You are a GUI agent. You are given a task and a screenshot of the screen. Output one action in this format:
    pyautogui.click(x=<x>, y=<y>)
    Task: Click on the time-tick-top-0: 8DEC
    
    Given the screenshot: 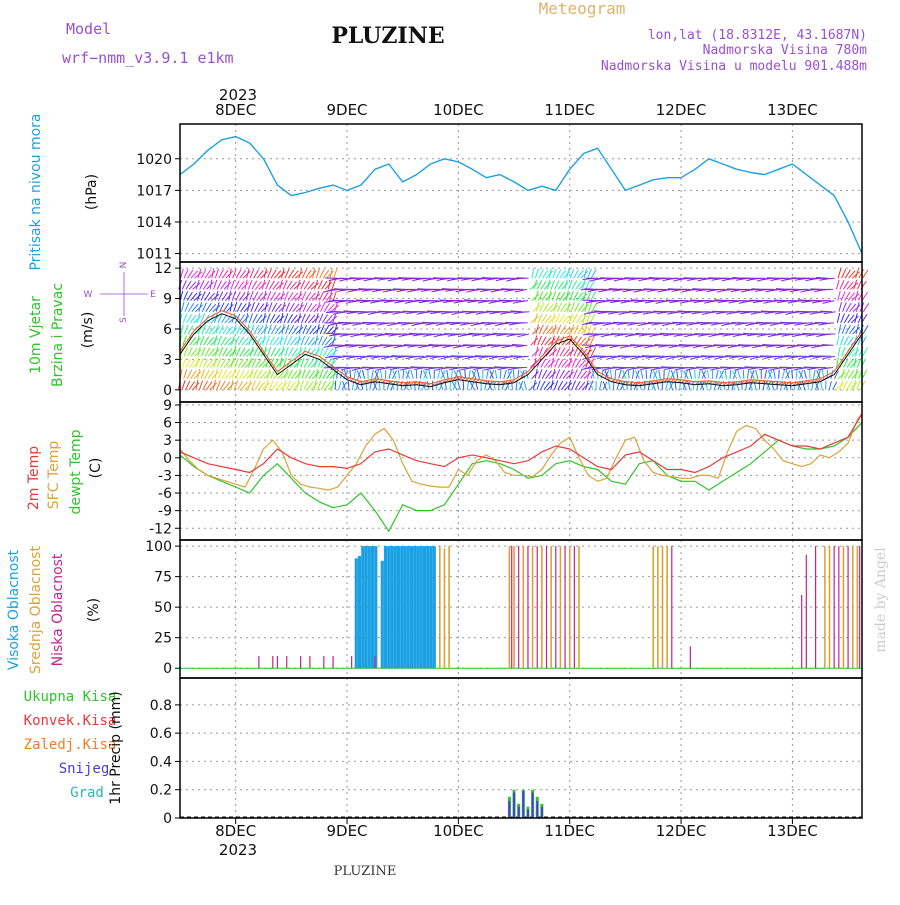 What is the action you would take?
    pyautogui.click(x=235, y=110)
    